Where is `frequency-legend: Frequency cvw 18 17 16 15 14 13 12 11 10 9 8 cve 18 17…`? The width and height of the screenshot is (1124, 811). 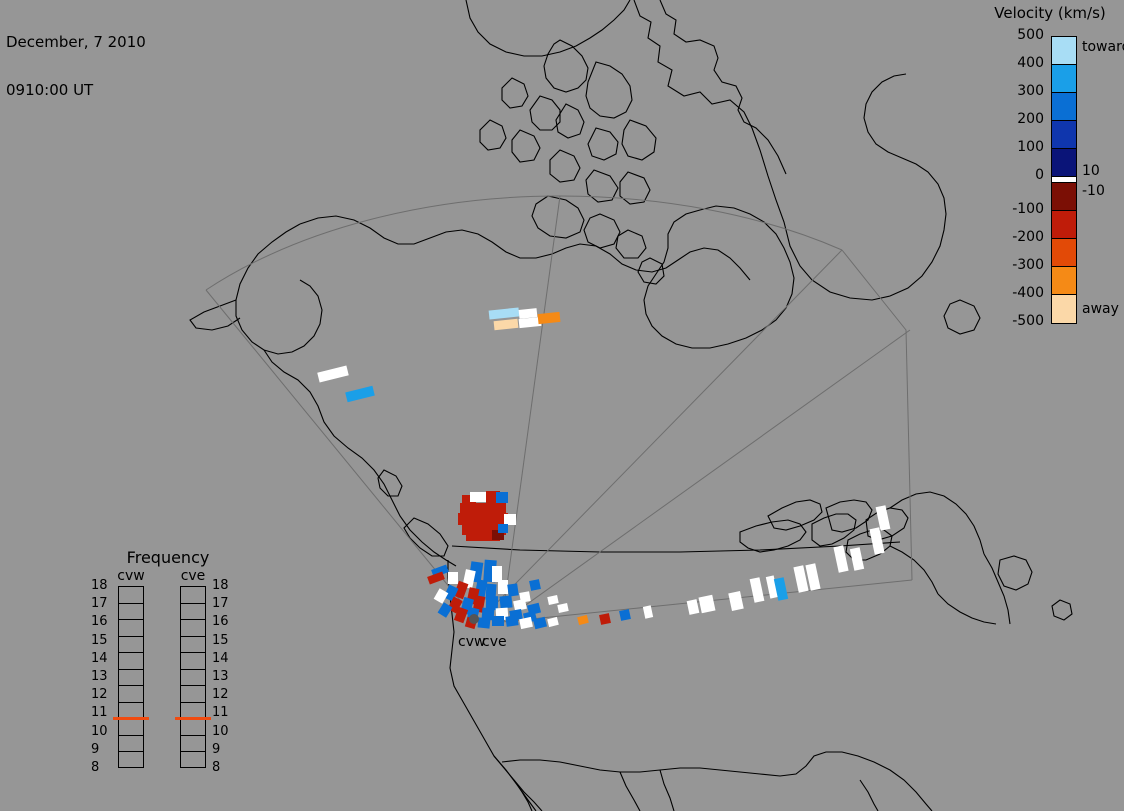
frequency-legend: Frequency cvw 18 17 16 15 14 13 12 11 10 9 8 cve 18 17… is located at coordinates (168, 664).